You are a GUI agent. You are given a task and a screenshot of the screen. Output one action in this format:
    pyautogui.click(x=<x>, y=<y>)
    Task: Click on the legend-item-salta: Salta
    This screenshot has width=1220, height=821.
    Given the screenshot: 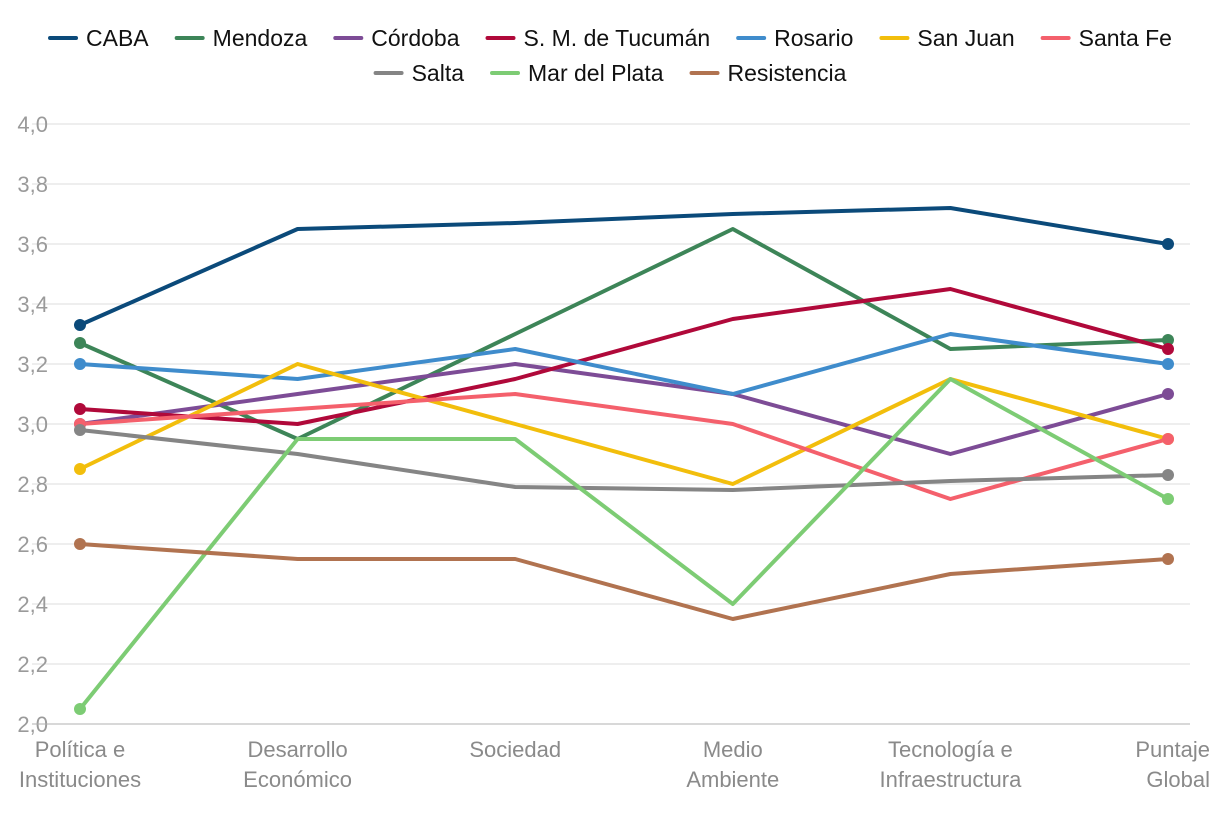 What is the action you would take?
    pyautogui.click(x=419, y=73)
    